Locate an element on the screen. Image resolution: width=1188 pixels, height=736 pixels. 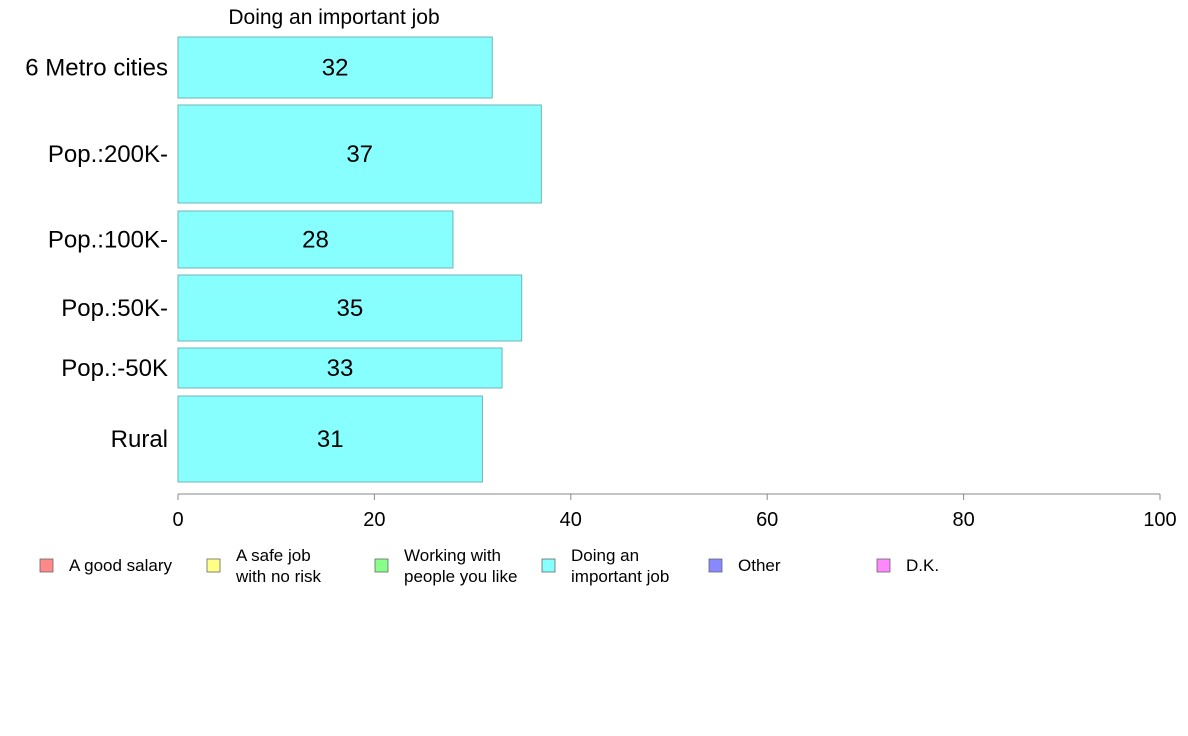
legend-label-4: Other is located at coordinates (759, 565).